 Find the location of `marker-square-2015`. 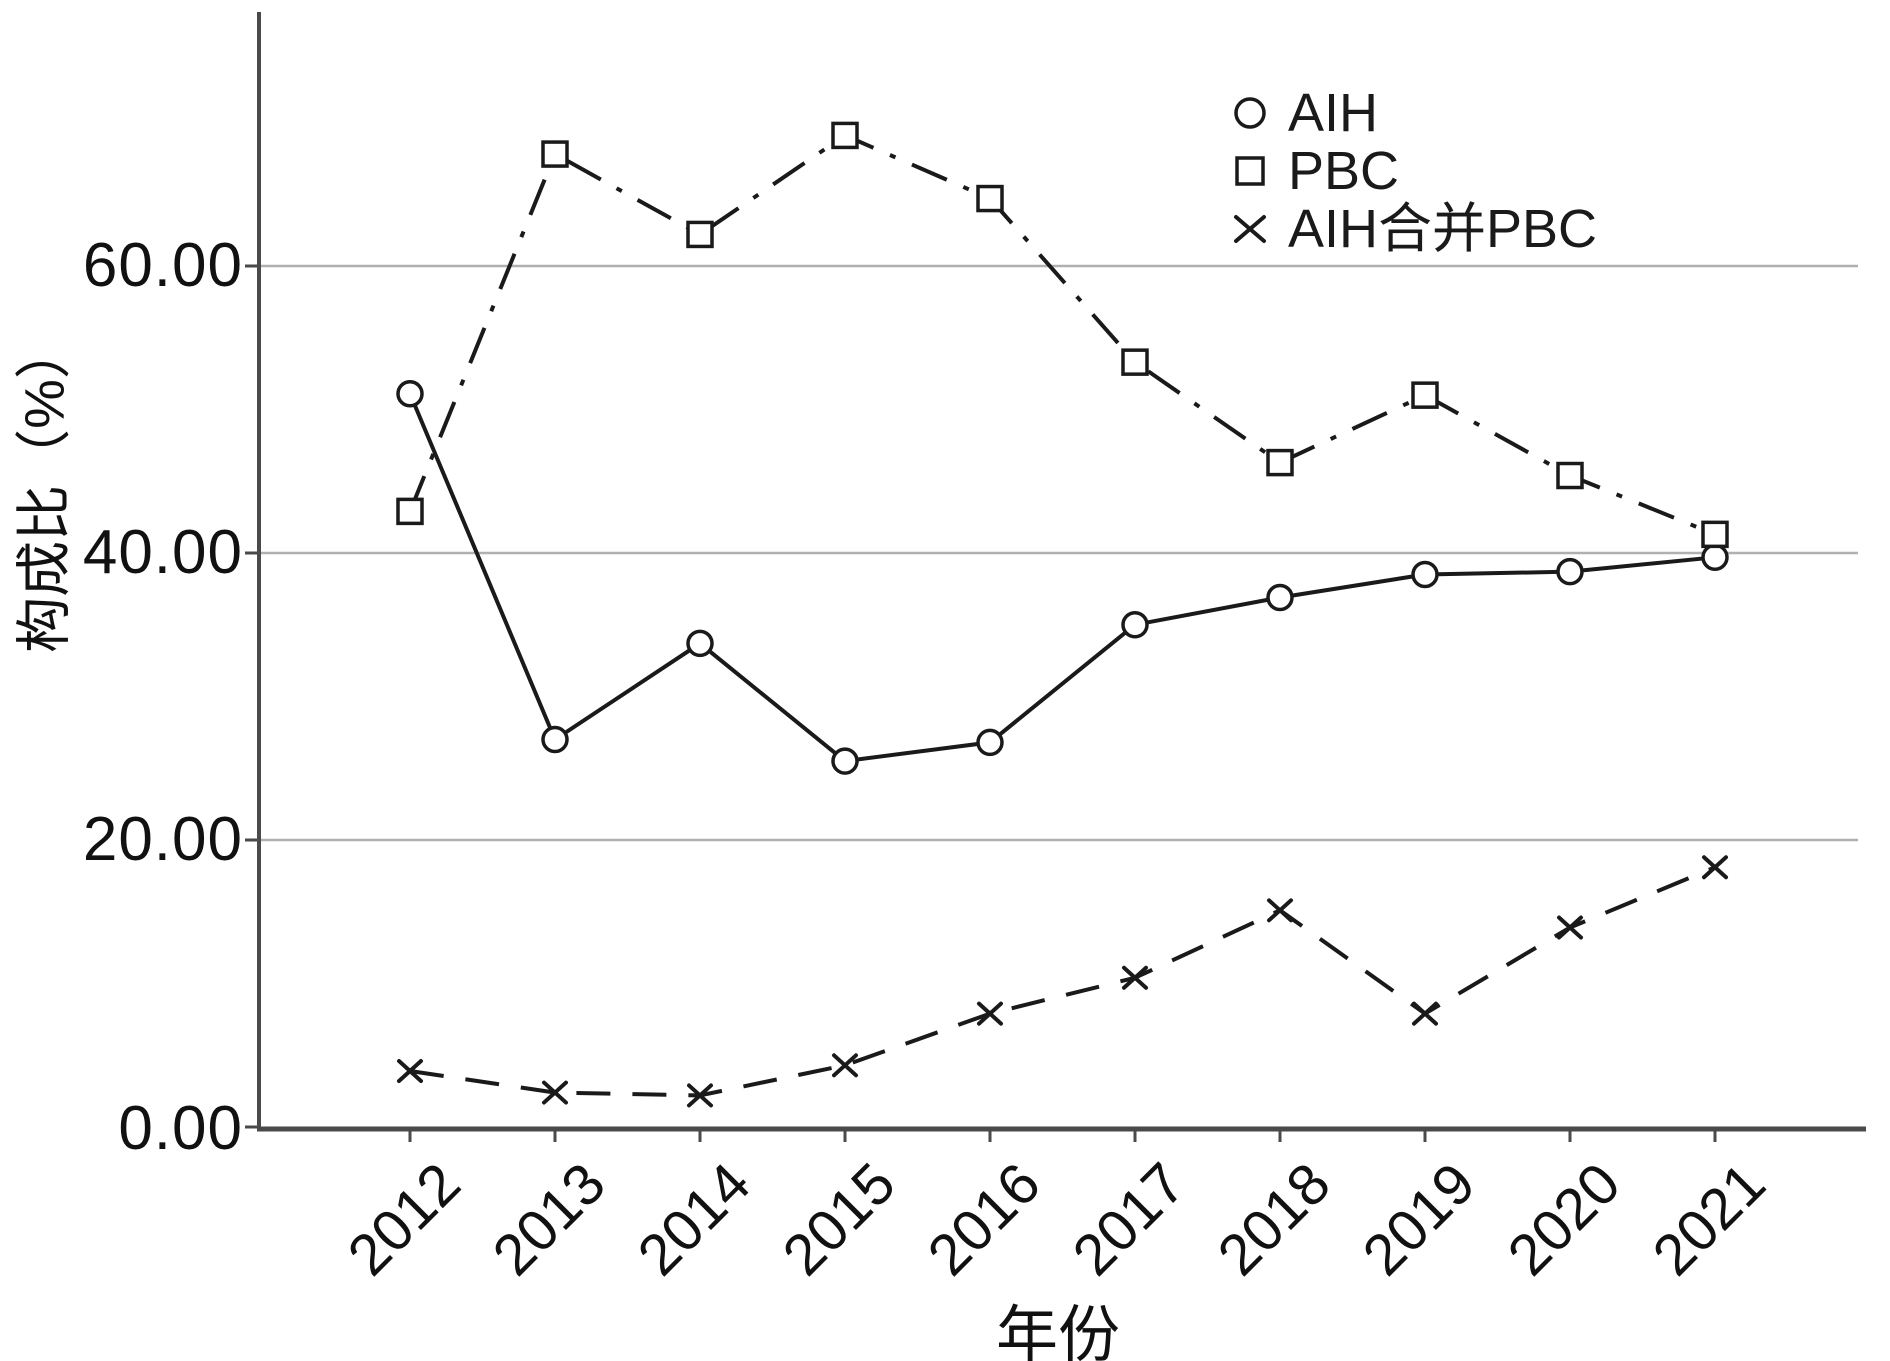

marker-square-2015 is located at coordinates (845, 135).